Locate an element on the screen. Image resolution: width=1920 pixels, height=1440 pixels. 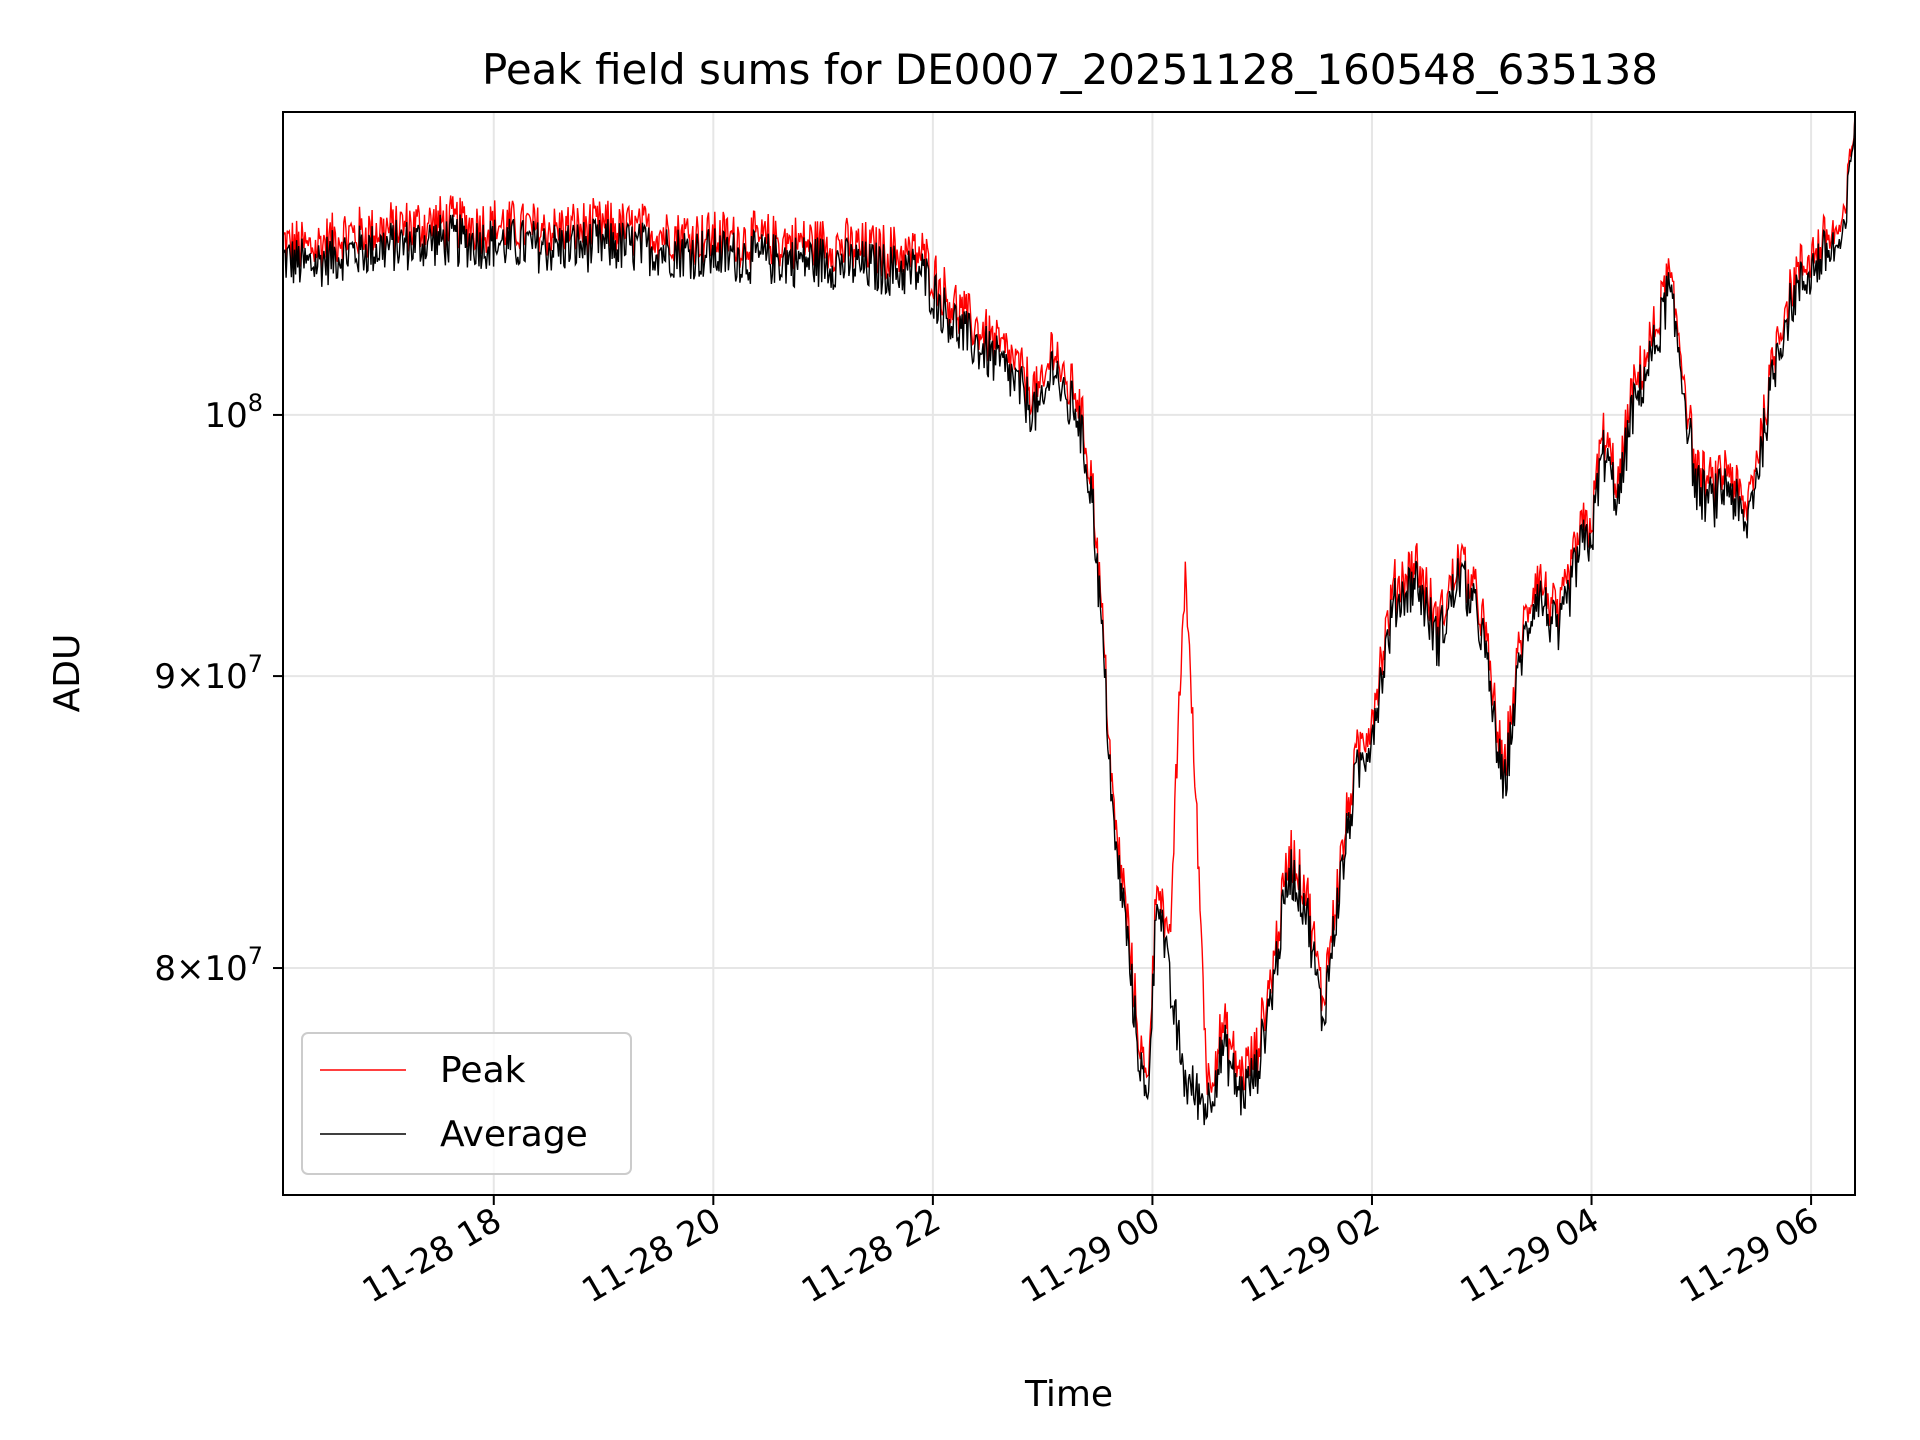
legend-box is located at coordinates (466, 1103).